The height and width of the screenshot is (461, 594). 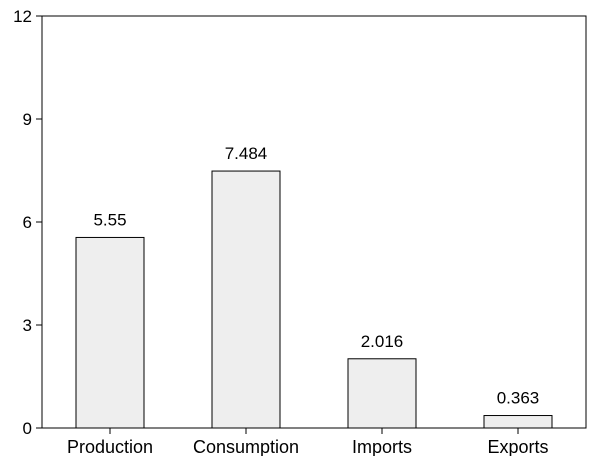 What do you see at coordinates (308, 447) in the screenshot?
I see `category-labels-layer: Production Consumption Imports Exports` at bounding box center [308, 447].